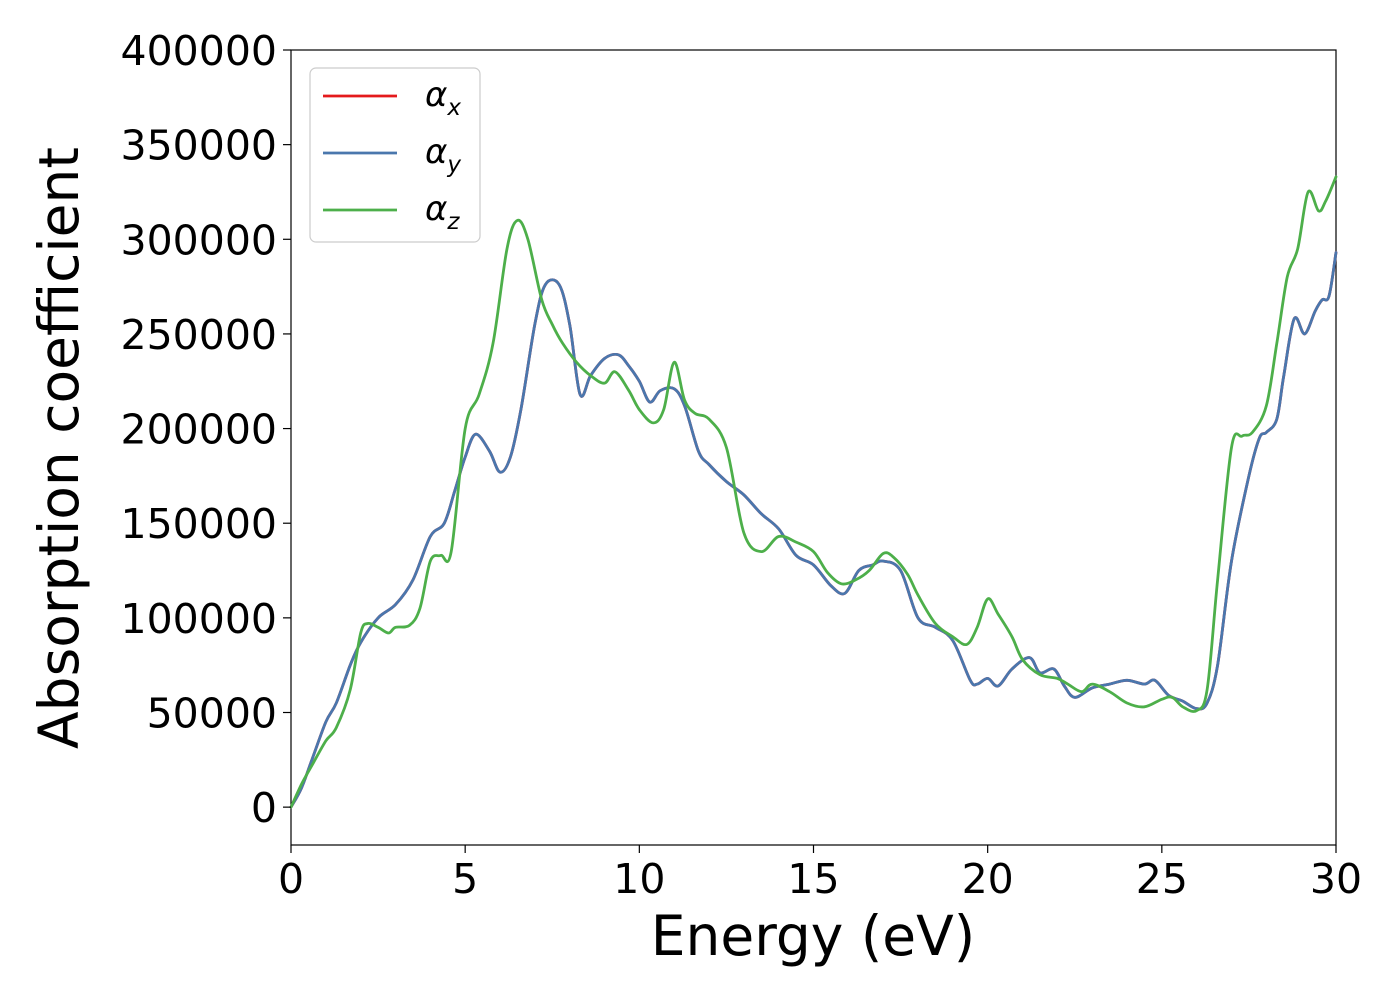  What do you see at coordinates (198, 51) in the screenshot?
I see `y-tick-label: 400000` at bounding box center [198, 51].